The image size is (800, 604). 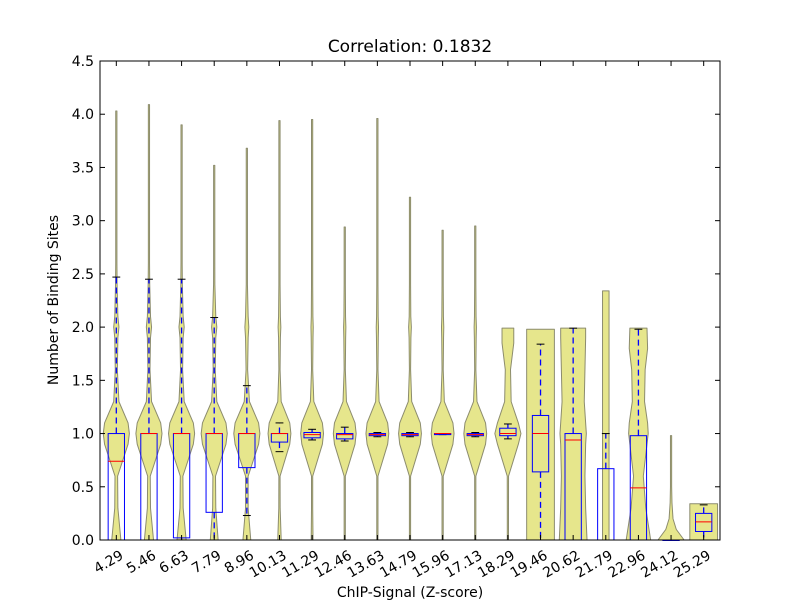 I want to click on boxplot-13.63, so click(x=377, y=434).